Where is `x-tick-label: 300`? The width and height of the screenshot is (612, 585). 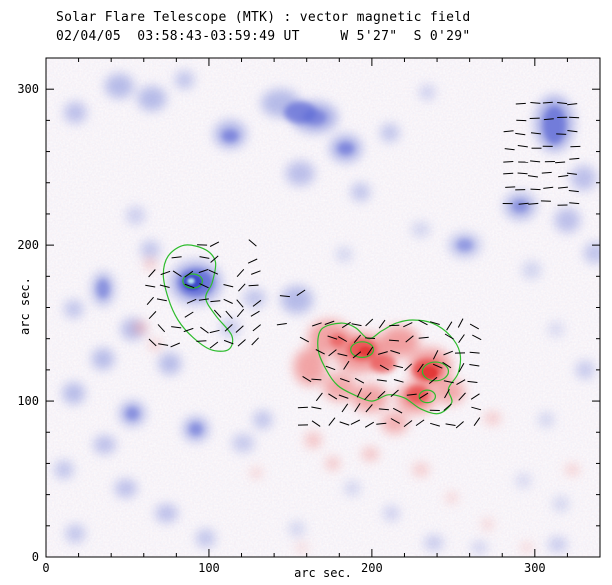
x-tick-label: 300 is located at coordinates (535, 568).